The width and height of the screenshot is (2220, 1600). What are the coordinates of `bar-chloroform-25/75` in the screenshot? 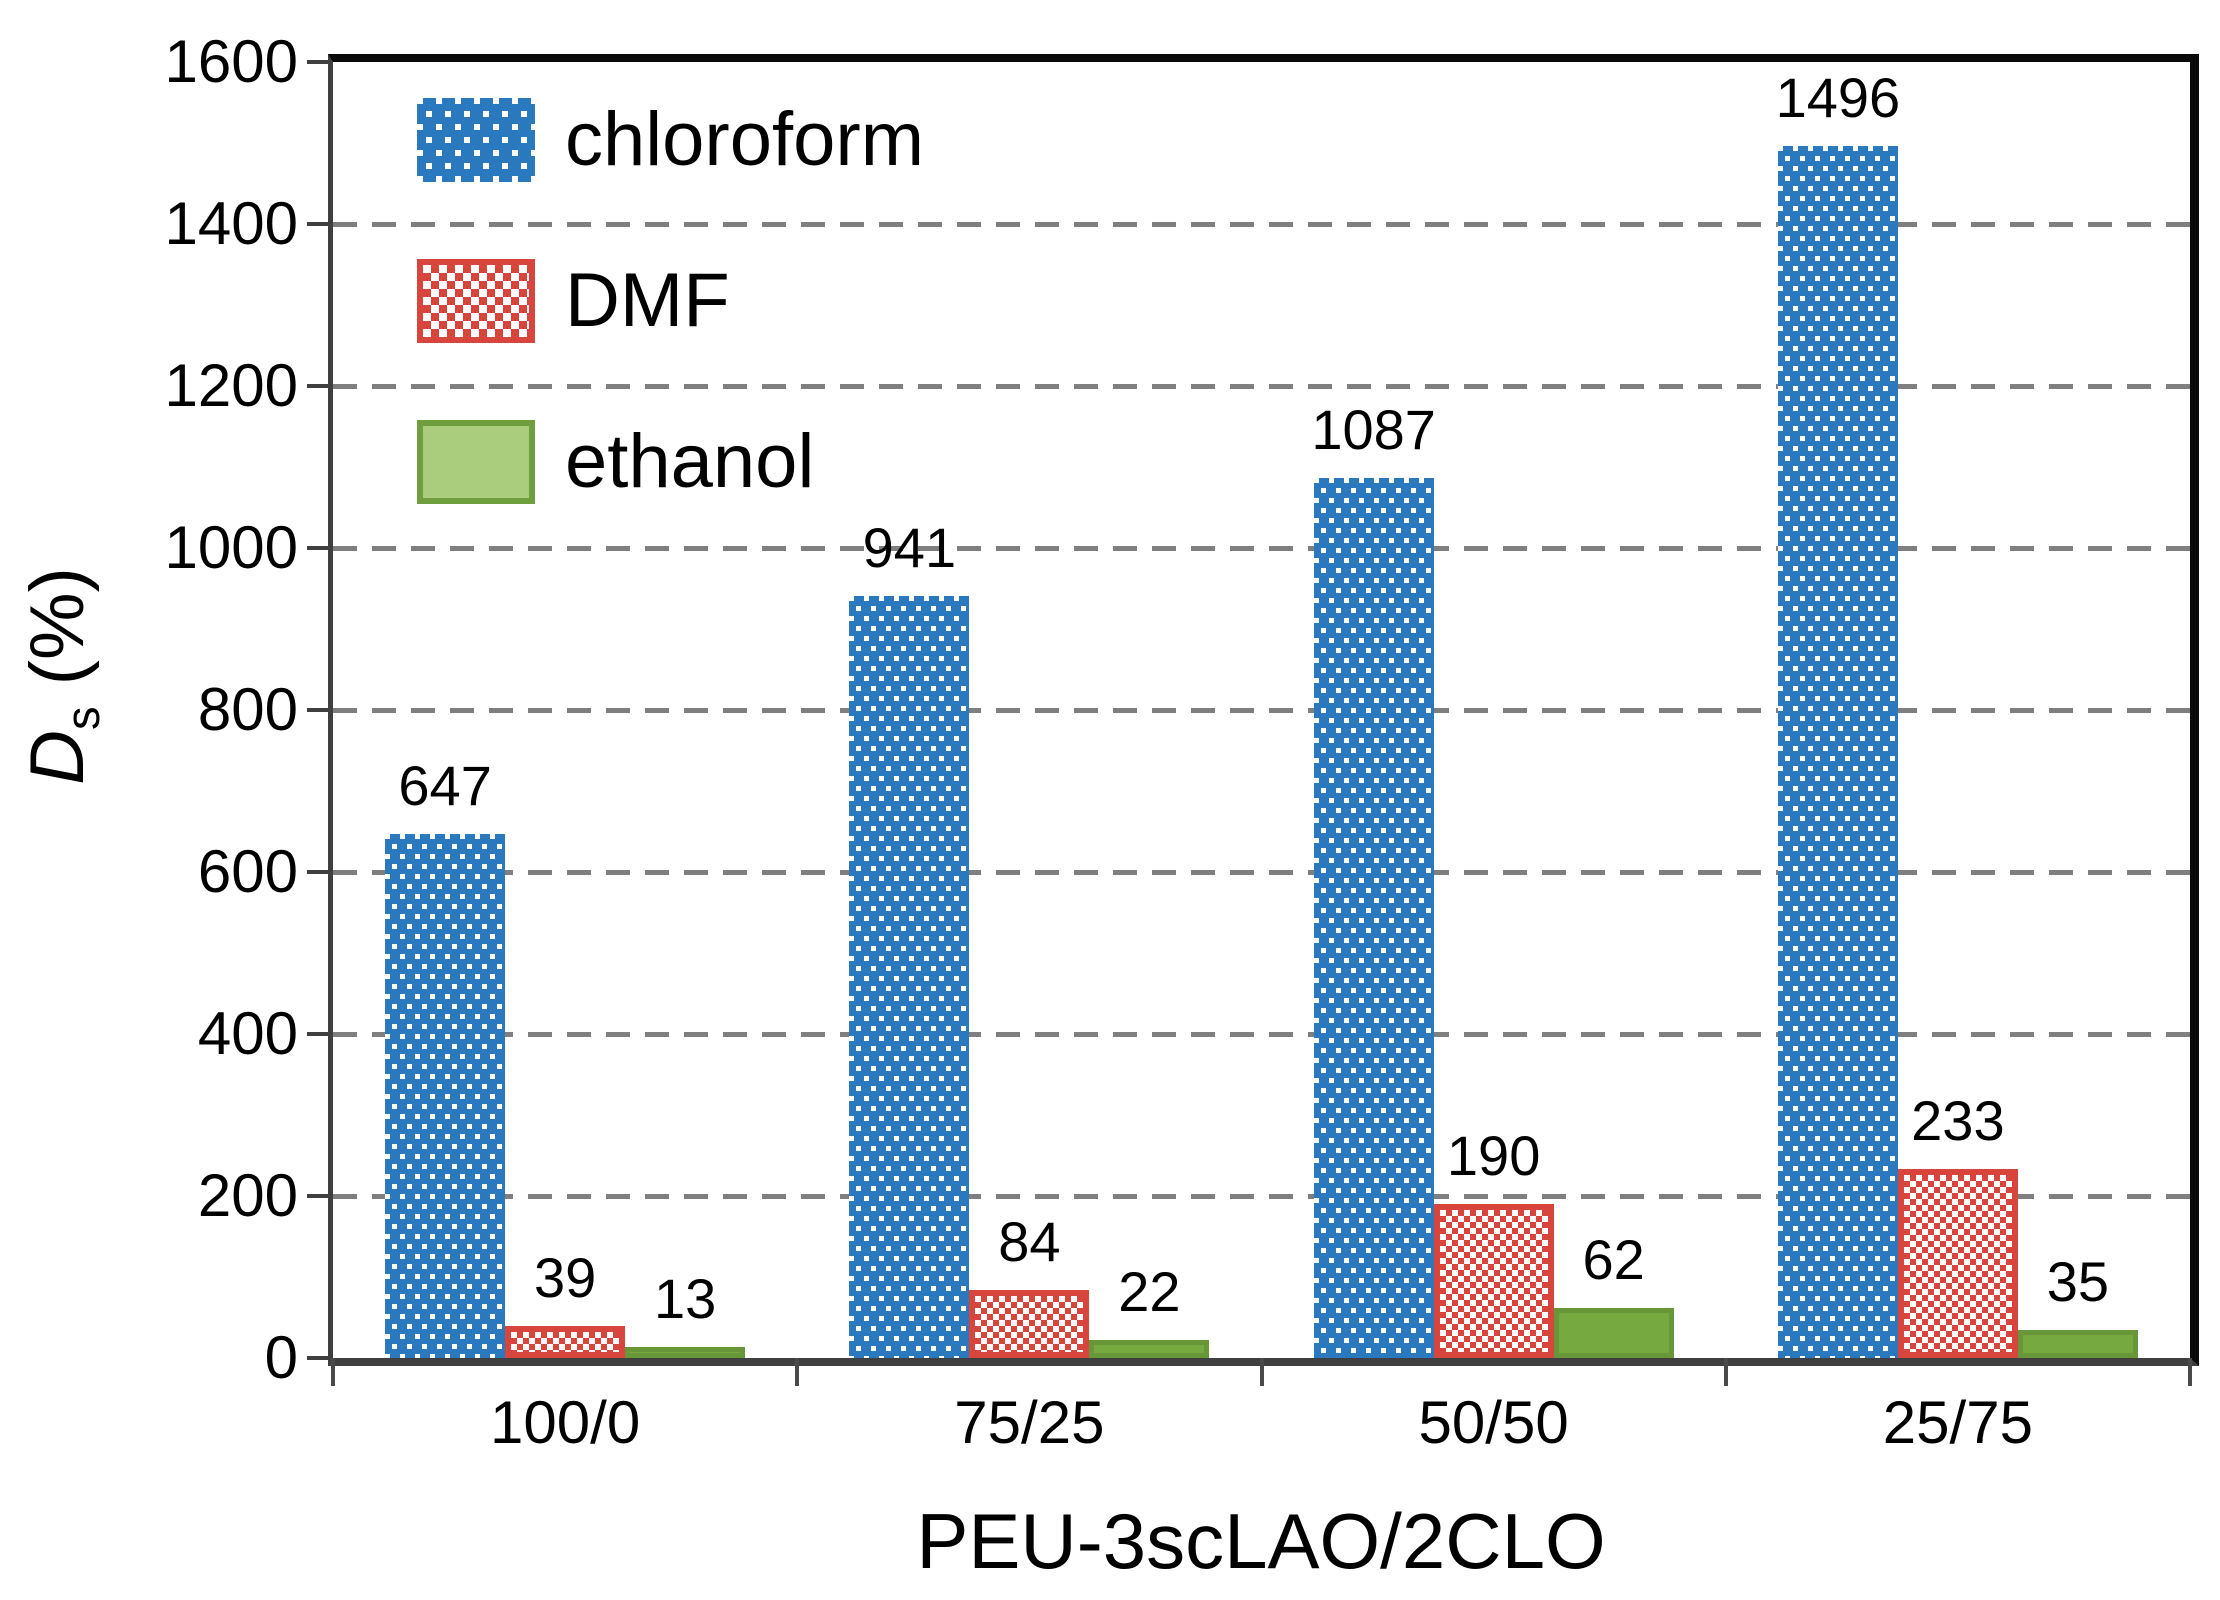 It's located at (1837, 752).